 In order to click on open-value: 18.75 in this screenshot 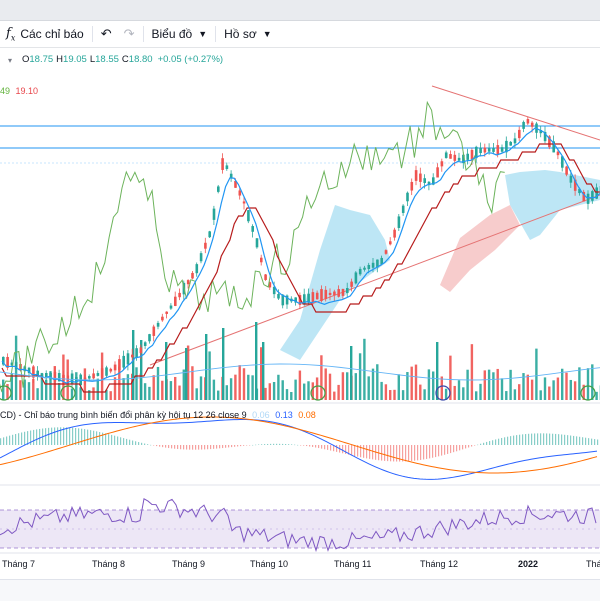, I will do `click(41, 59)`.